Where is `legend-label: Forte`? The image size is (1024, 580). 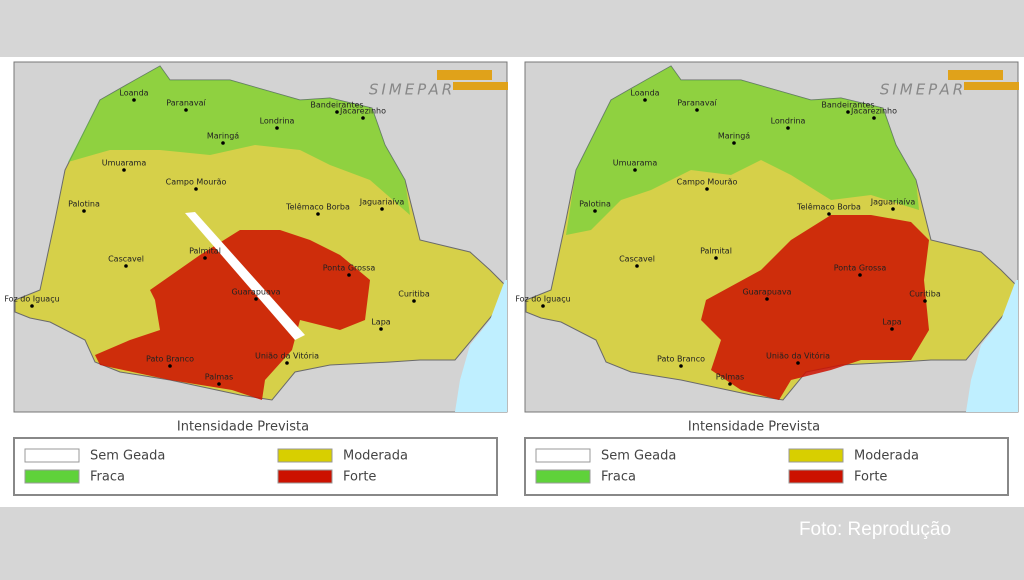
legend-label: Forte is located at coordinates (359, 477).